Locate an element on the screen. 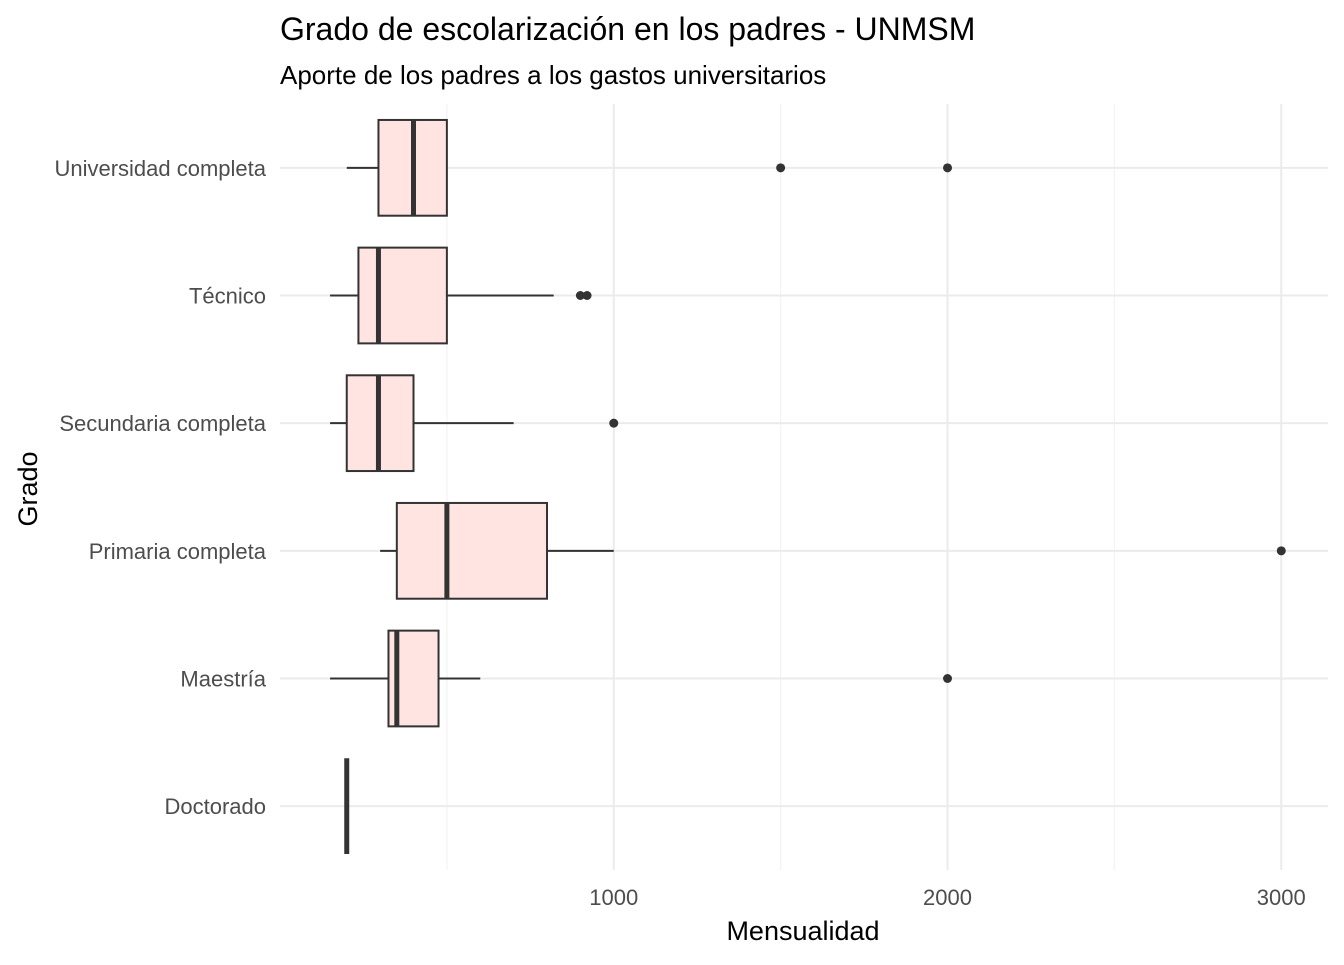 This screenshot has height=965, width=1344. y-tick-label: Maestría is located at coordinates (223, 679).